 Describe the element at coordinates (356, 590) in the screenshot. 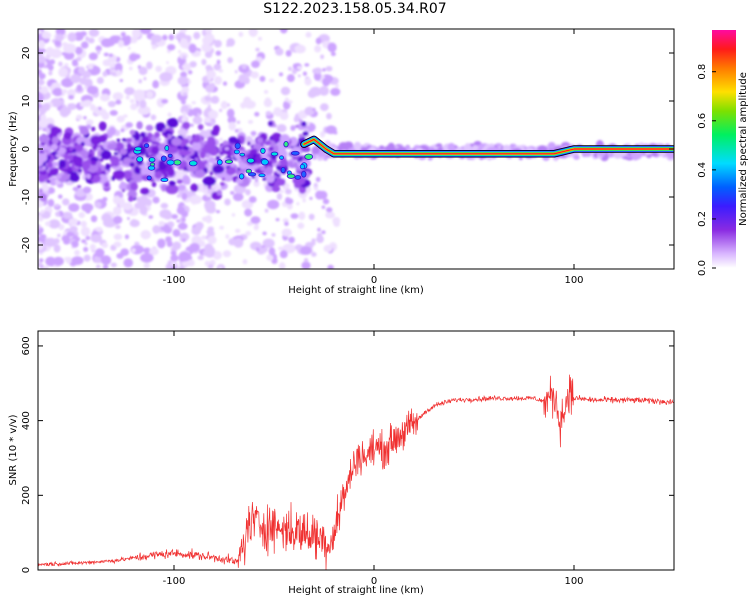

I see `snr-x-axis-title: Height of straight line (km)` at that location.